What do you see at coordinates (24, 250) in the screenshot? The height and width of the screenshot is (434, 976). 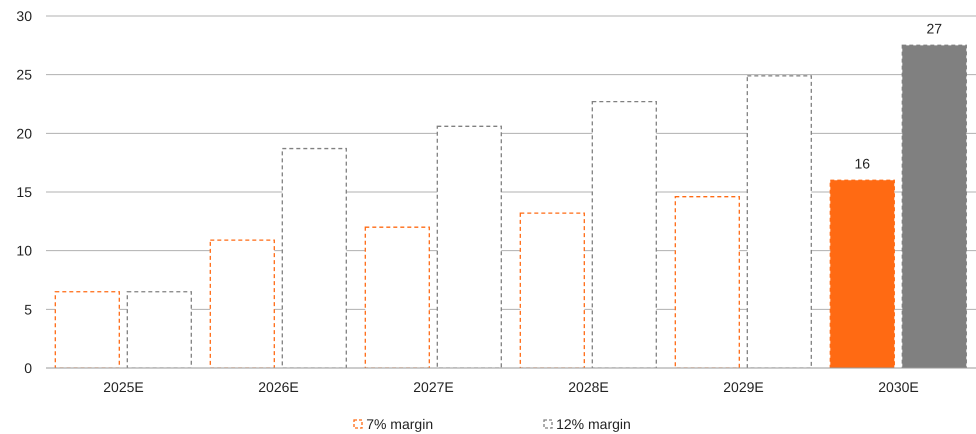 I see `y-tick-label: 10` at bounding box center [24, 250].